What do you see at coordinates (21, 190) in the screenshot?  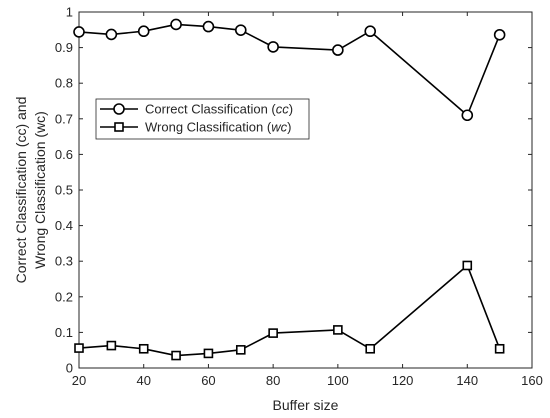 I see `y-axis-label-line-1: Correct Classification (cc) and` at bounding box center [21, 190].